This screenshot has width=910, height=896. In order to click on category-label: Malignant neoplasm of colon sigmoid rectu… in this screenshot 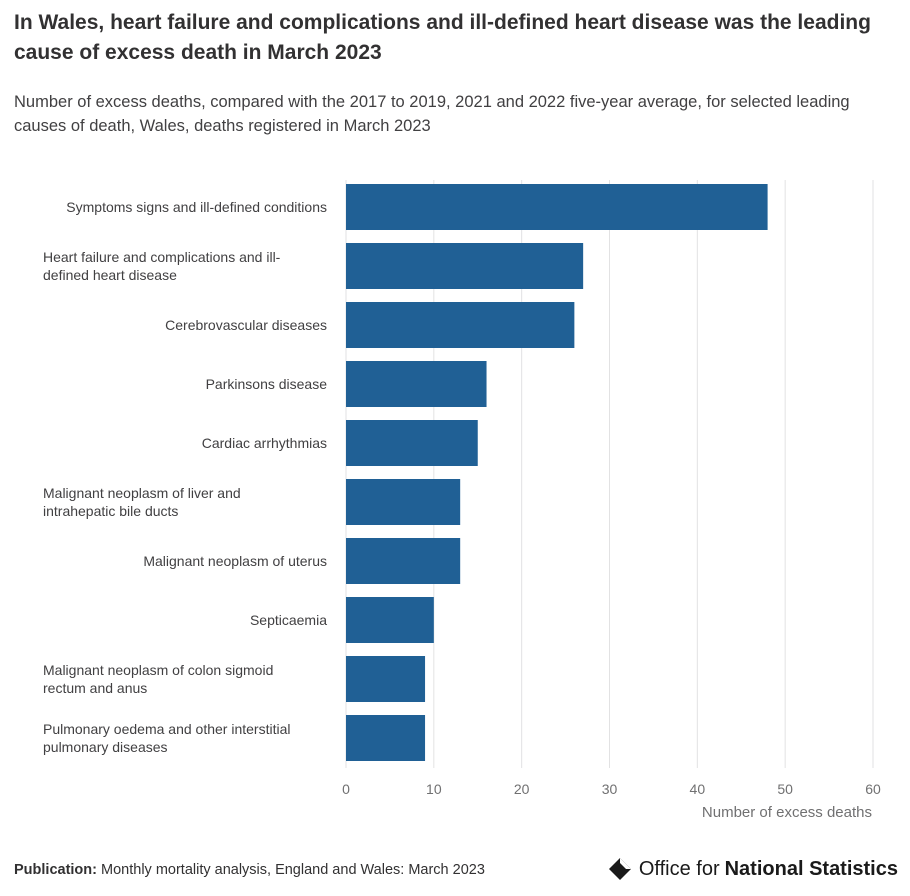, I will do `click(158, 679)`.